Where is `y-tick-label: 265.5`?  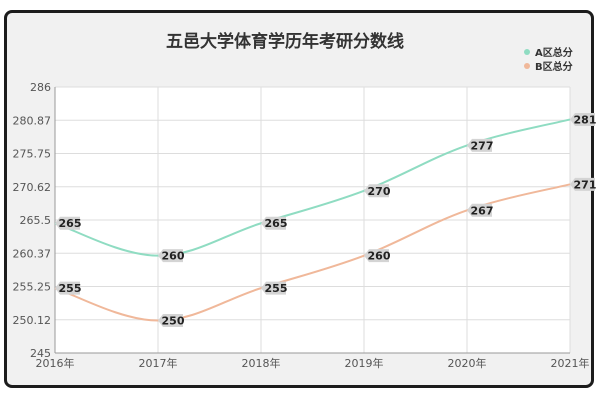 y-tick-label: 265.5 is located at coordinates (36, 220).